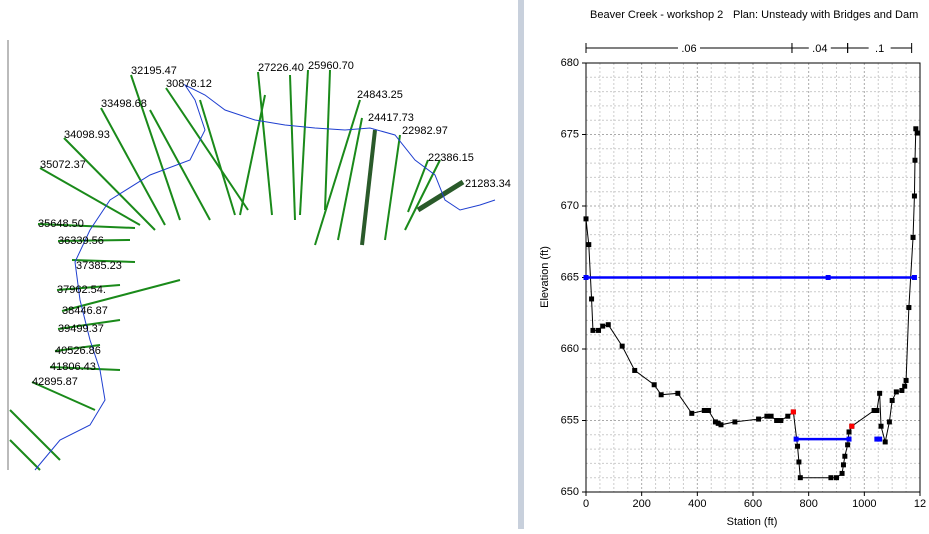 The height and width of the screenshot is (534, 929). Describe the element at coordinates (78, 351) in the screenshot. I see `river-station-label: 40526.86` at that location.